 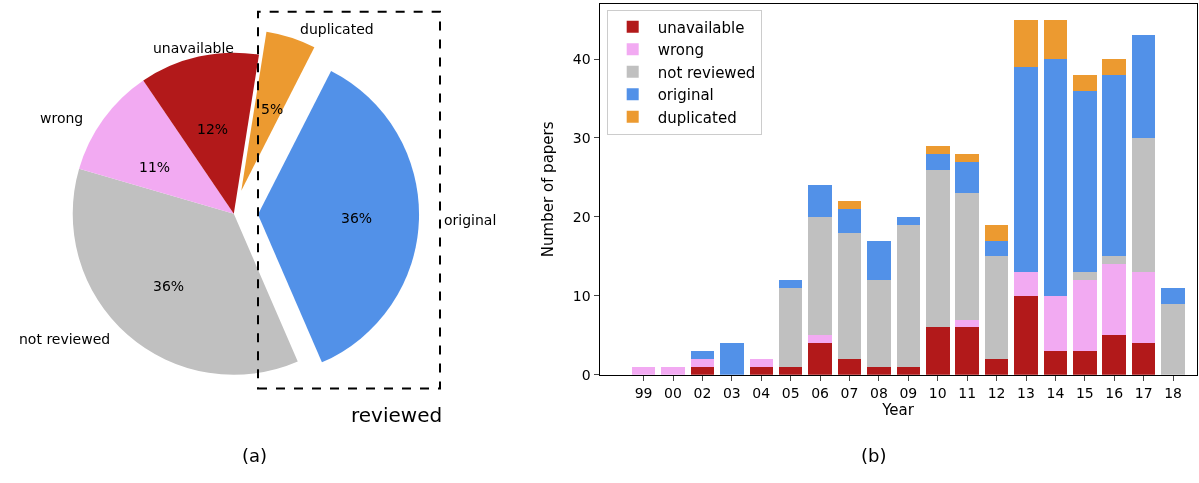 What do you see at coordinates (193, 48) in the screenshot?
I see `slice-label: unavailable` at bounding box center [193, 48].